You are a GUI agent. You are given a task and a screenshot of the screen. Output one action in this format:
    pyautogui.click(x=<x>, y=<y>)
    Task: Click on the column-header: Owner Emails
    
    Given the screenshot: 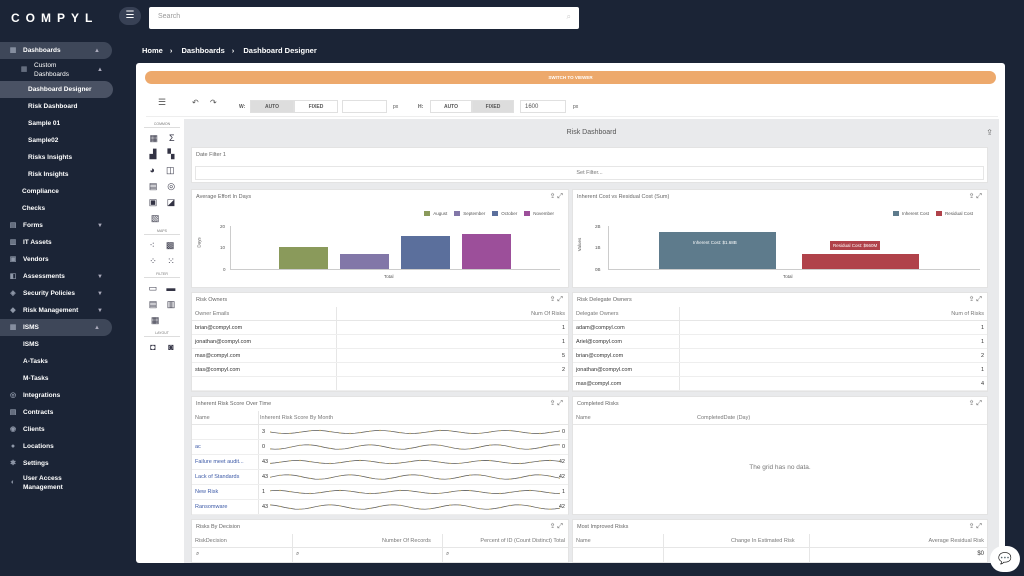 What is the action you would take?
    pyautogui.click(x=212, y=314)
    